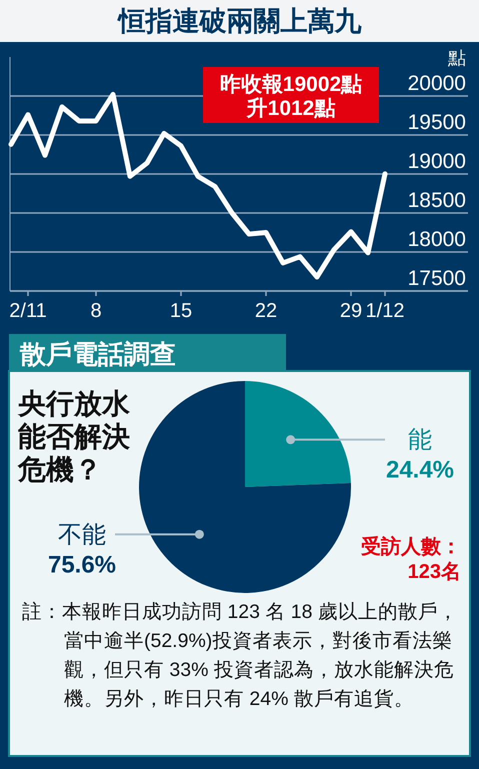 This screenshot has width=479, height=769. Describe the element at coordinates (291, 108) in the screenshot. I see `annotation: 升1012點` at that location.